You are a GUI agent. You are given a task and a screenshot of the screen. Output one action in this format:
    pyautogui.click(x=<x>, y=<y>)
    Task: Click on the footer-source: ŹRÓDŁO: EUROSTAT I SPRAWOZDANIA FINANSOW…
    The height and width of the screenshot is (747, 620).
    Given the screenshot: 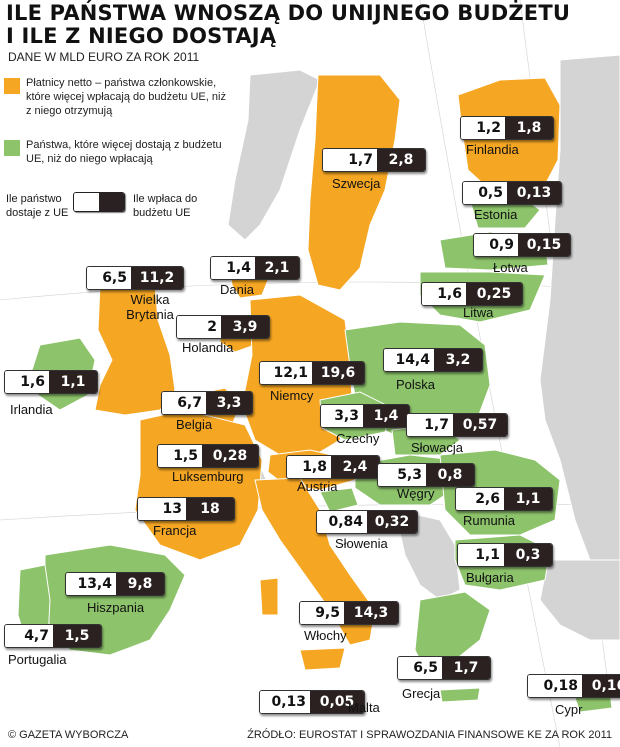 What is the action you would take?
    pyautogui.click(x=429, y=735)
    